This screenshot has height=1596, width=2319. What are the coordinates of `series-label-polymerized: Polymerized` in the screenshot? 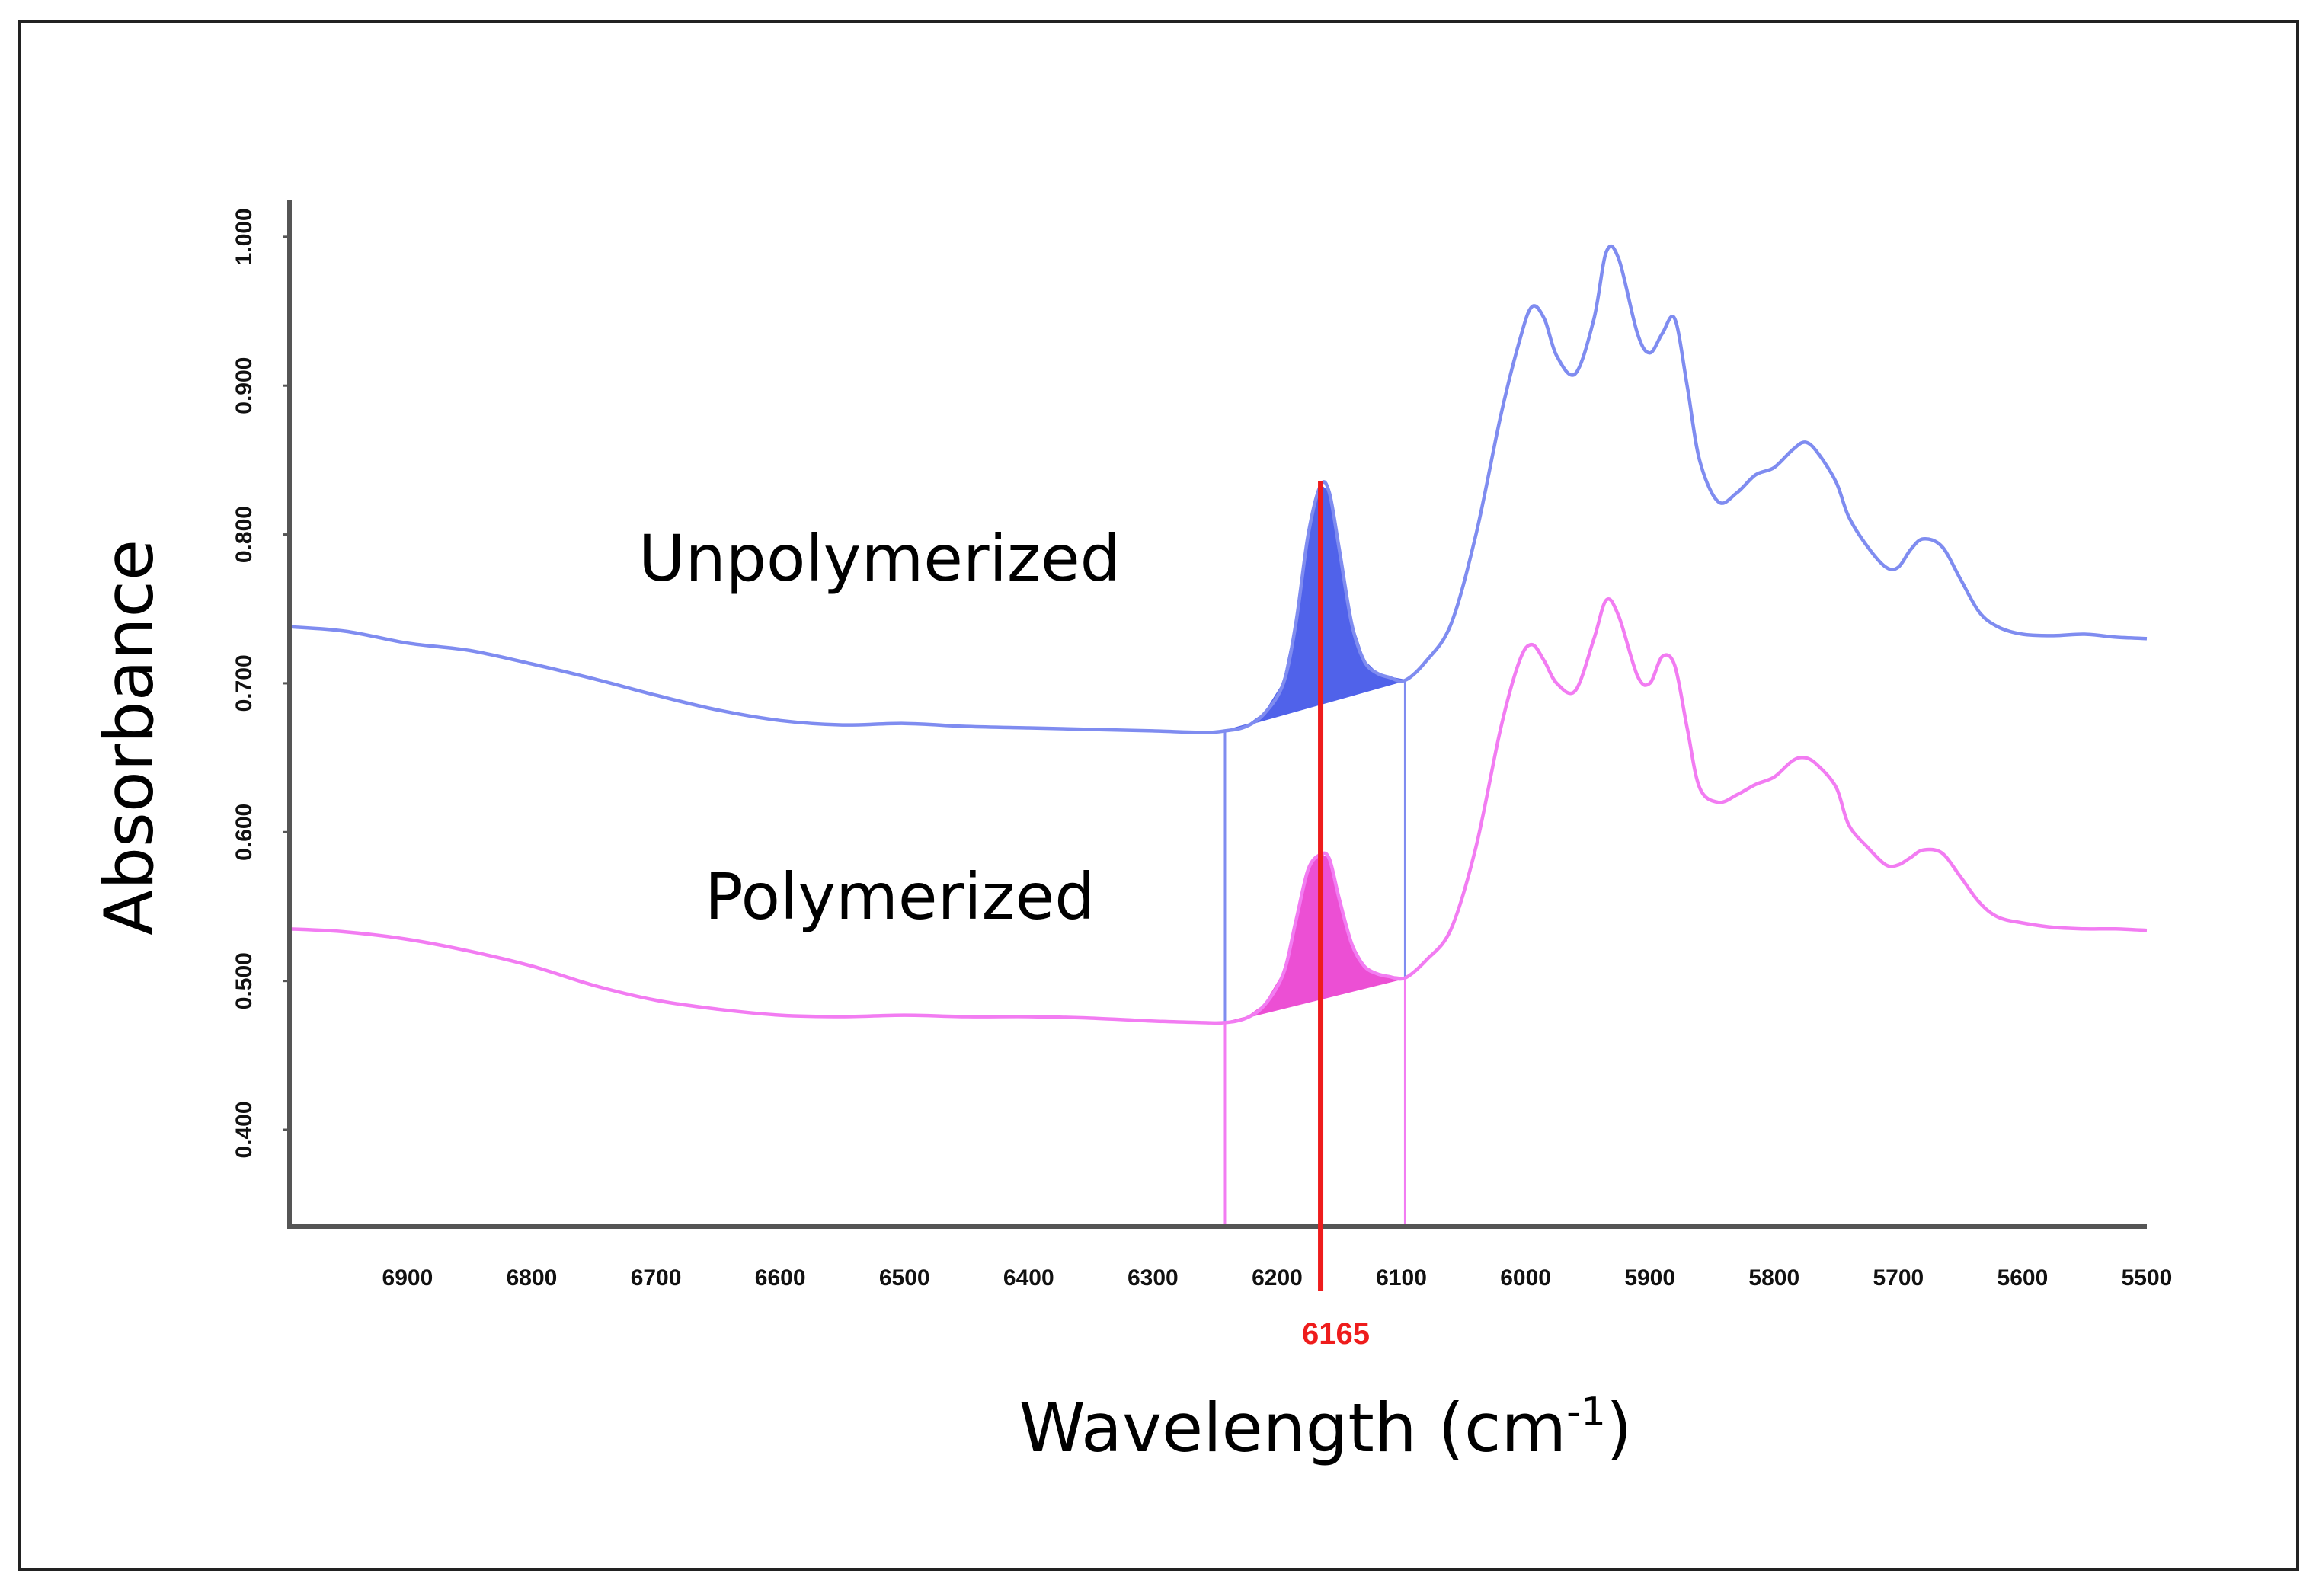 It's located at (901, 896).